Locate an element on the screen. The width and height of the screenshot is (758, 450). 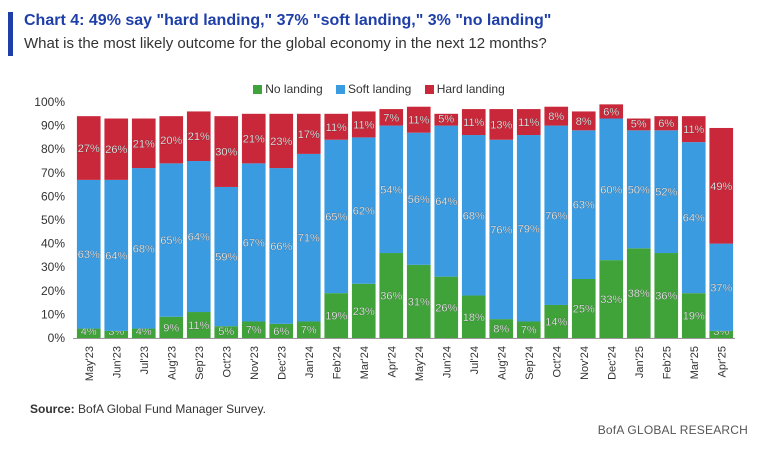
x-tick-label: Nov'24 is located at coordinates (585, 363).